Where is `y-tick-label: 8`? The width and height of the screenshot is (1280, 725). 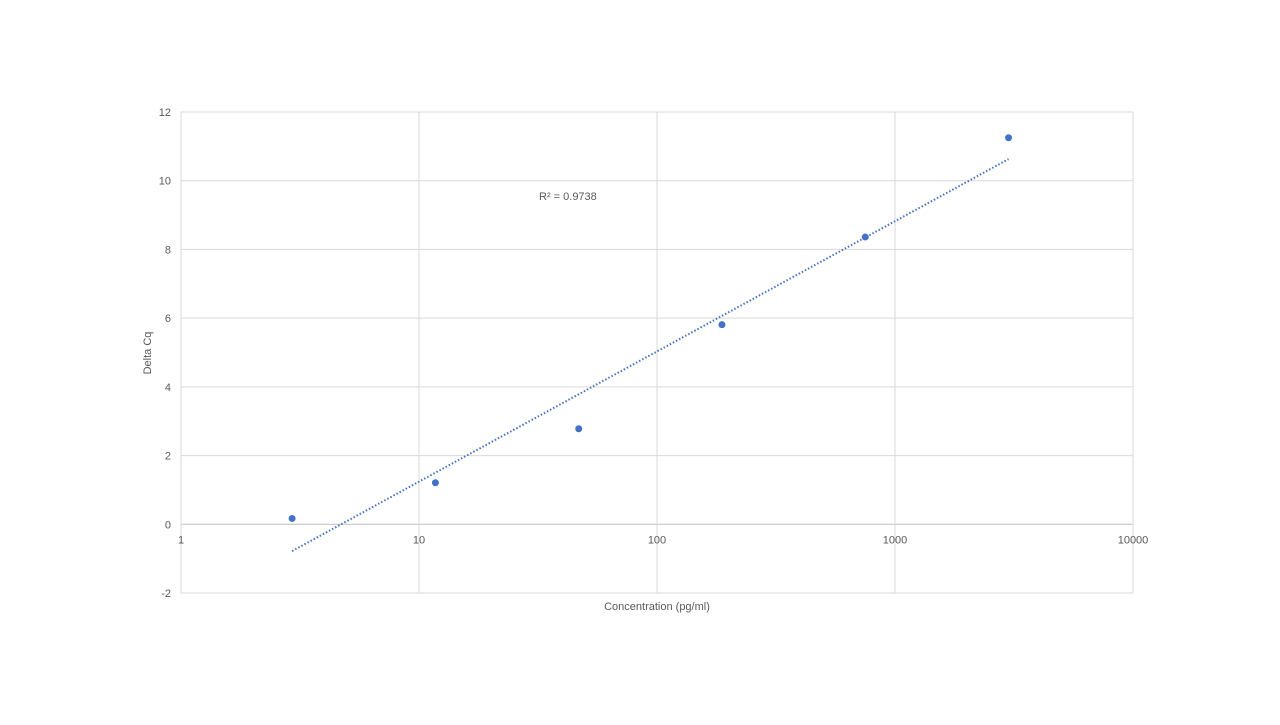 y-tick-label: 8 is located at coordinates (168, 250).